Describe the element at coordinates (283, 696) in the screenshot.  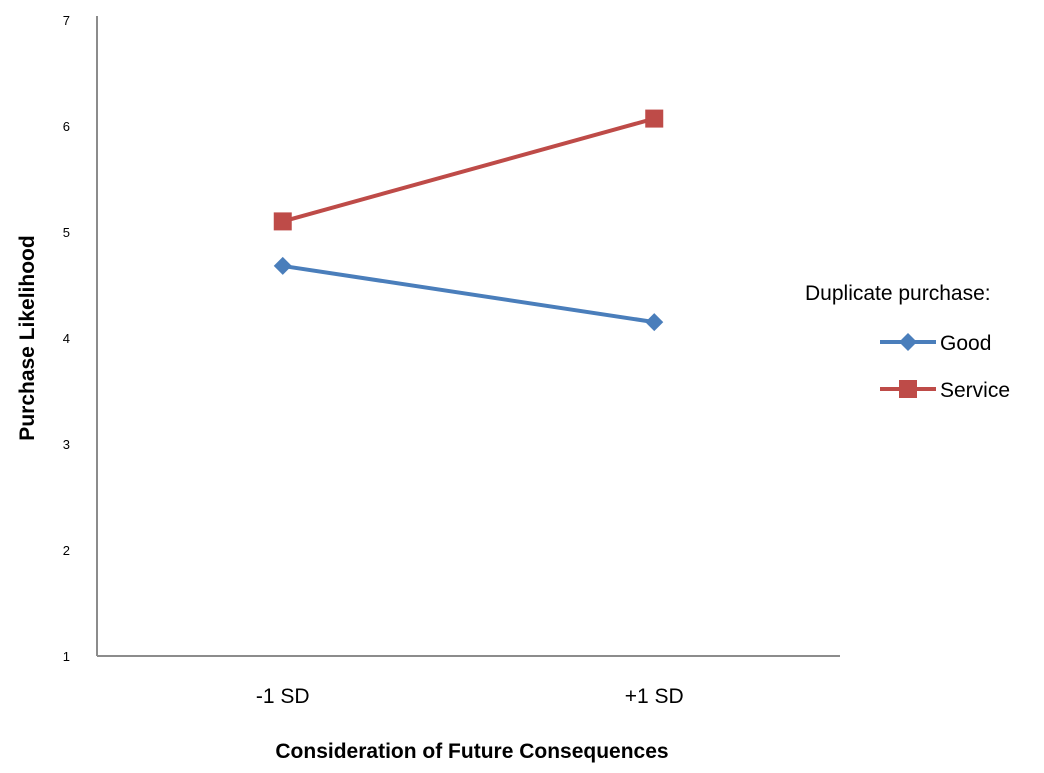
I see `x-tick-label: -1 SD` at that location.